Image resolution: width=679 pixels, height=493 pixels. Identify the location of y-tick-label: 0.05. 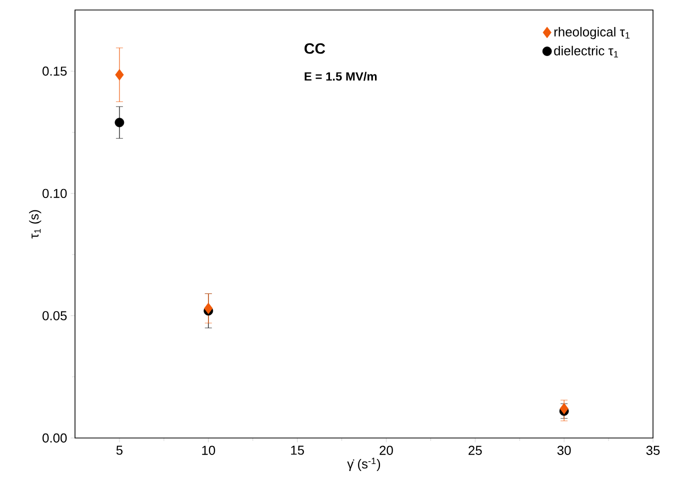
(54, 315).